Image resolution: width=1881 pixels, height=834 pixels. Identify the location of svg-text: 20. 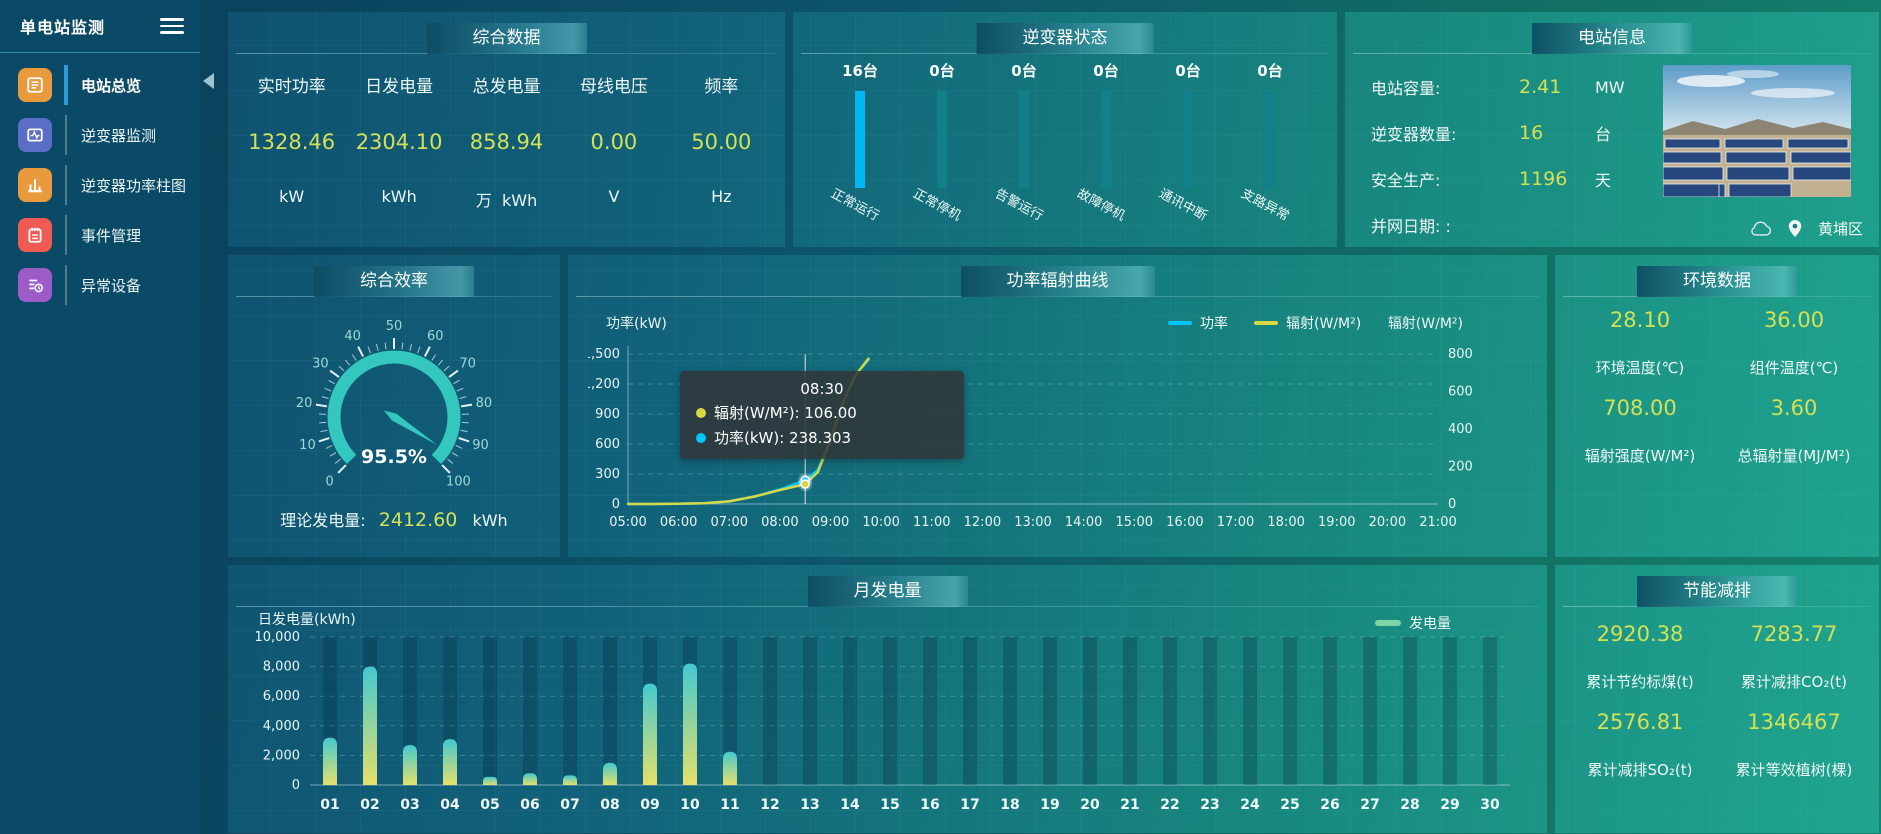
(304, 403).